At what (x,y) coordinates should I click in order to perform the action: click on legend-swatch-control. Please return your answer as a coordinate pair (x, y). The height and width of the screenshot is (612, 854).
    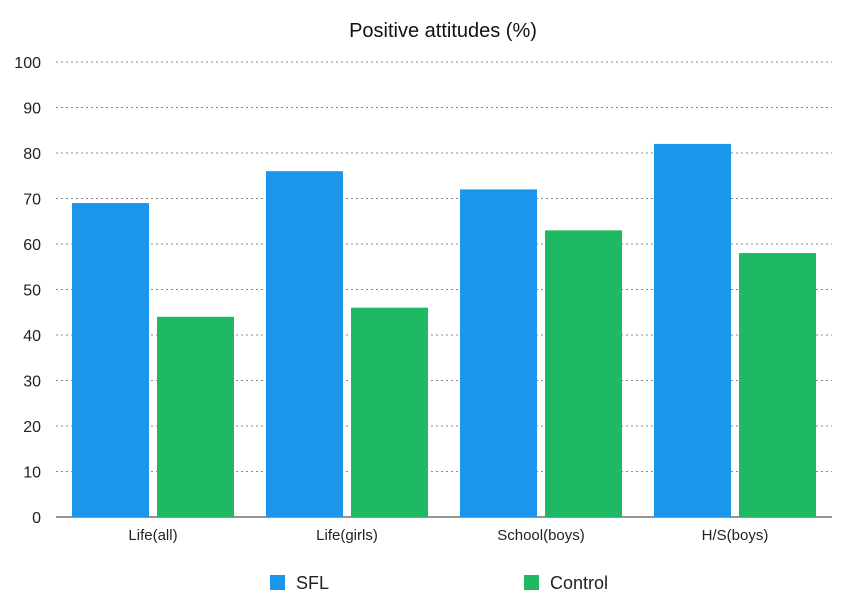
    Looking at the image, I should click on (531, 582).